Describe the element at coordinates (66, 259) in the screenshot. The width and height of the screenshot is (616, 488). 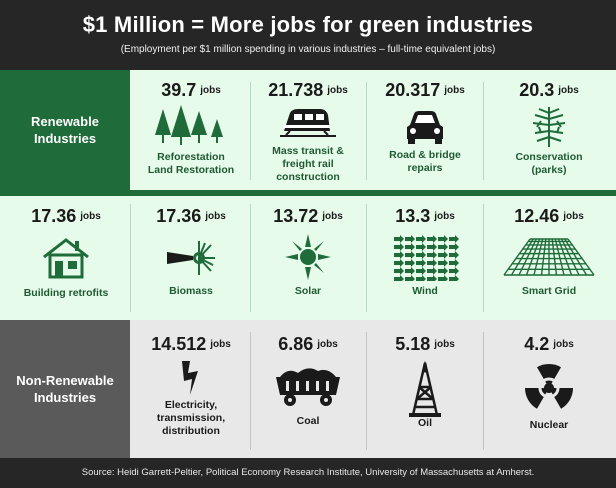
I see `house-icon` at that location.